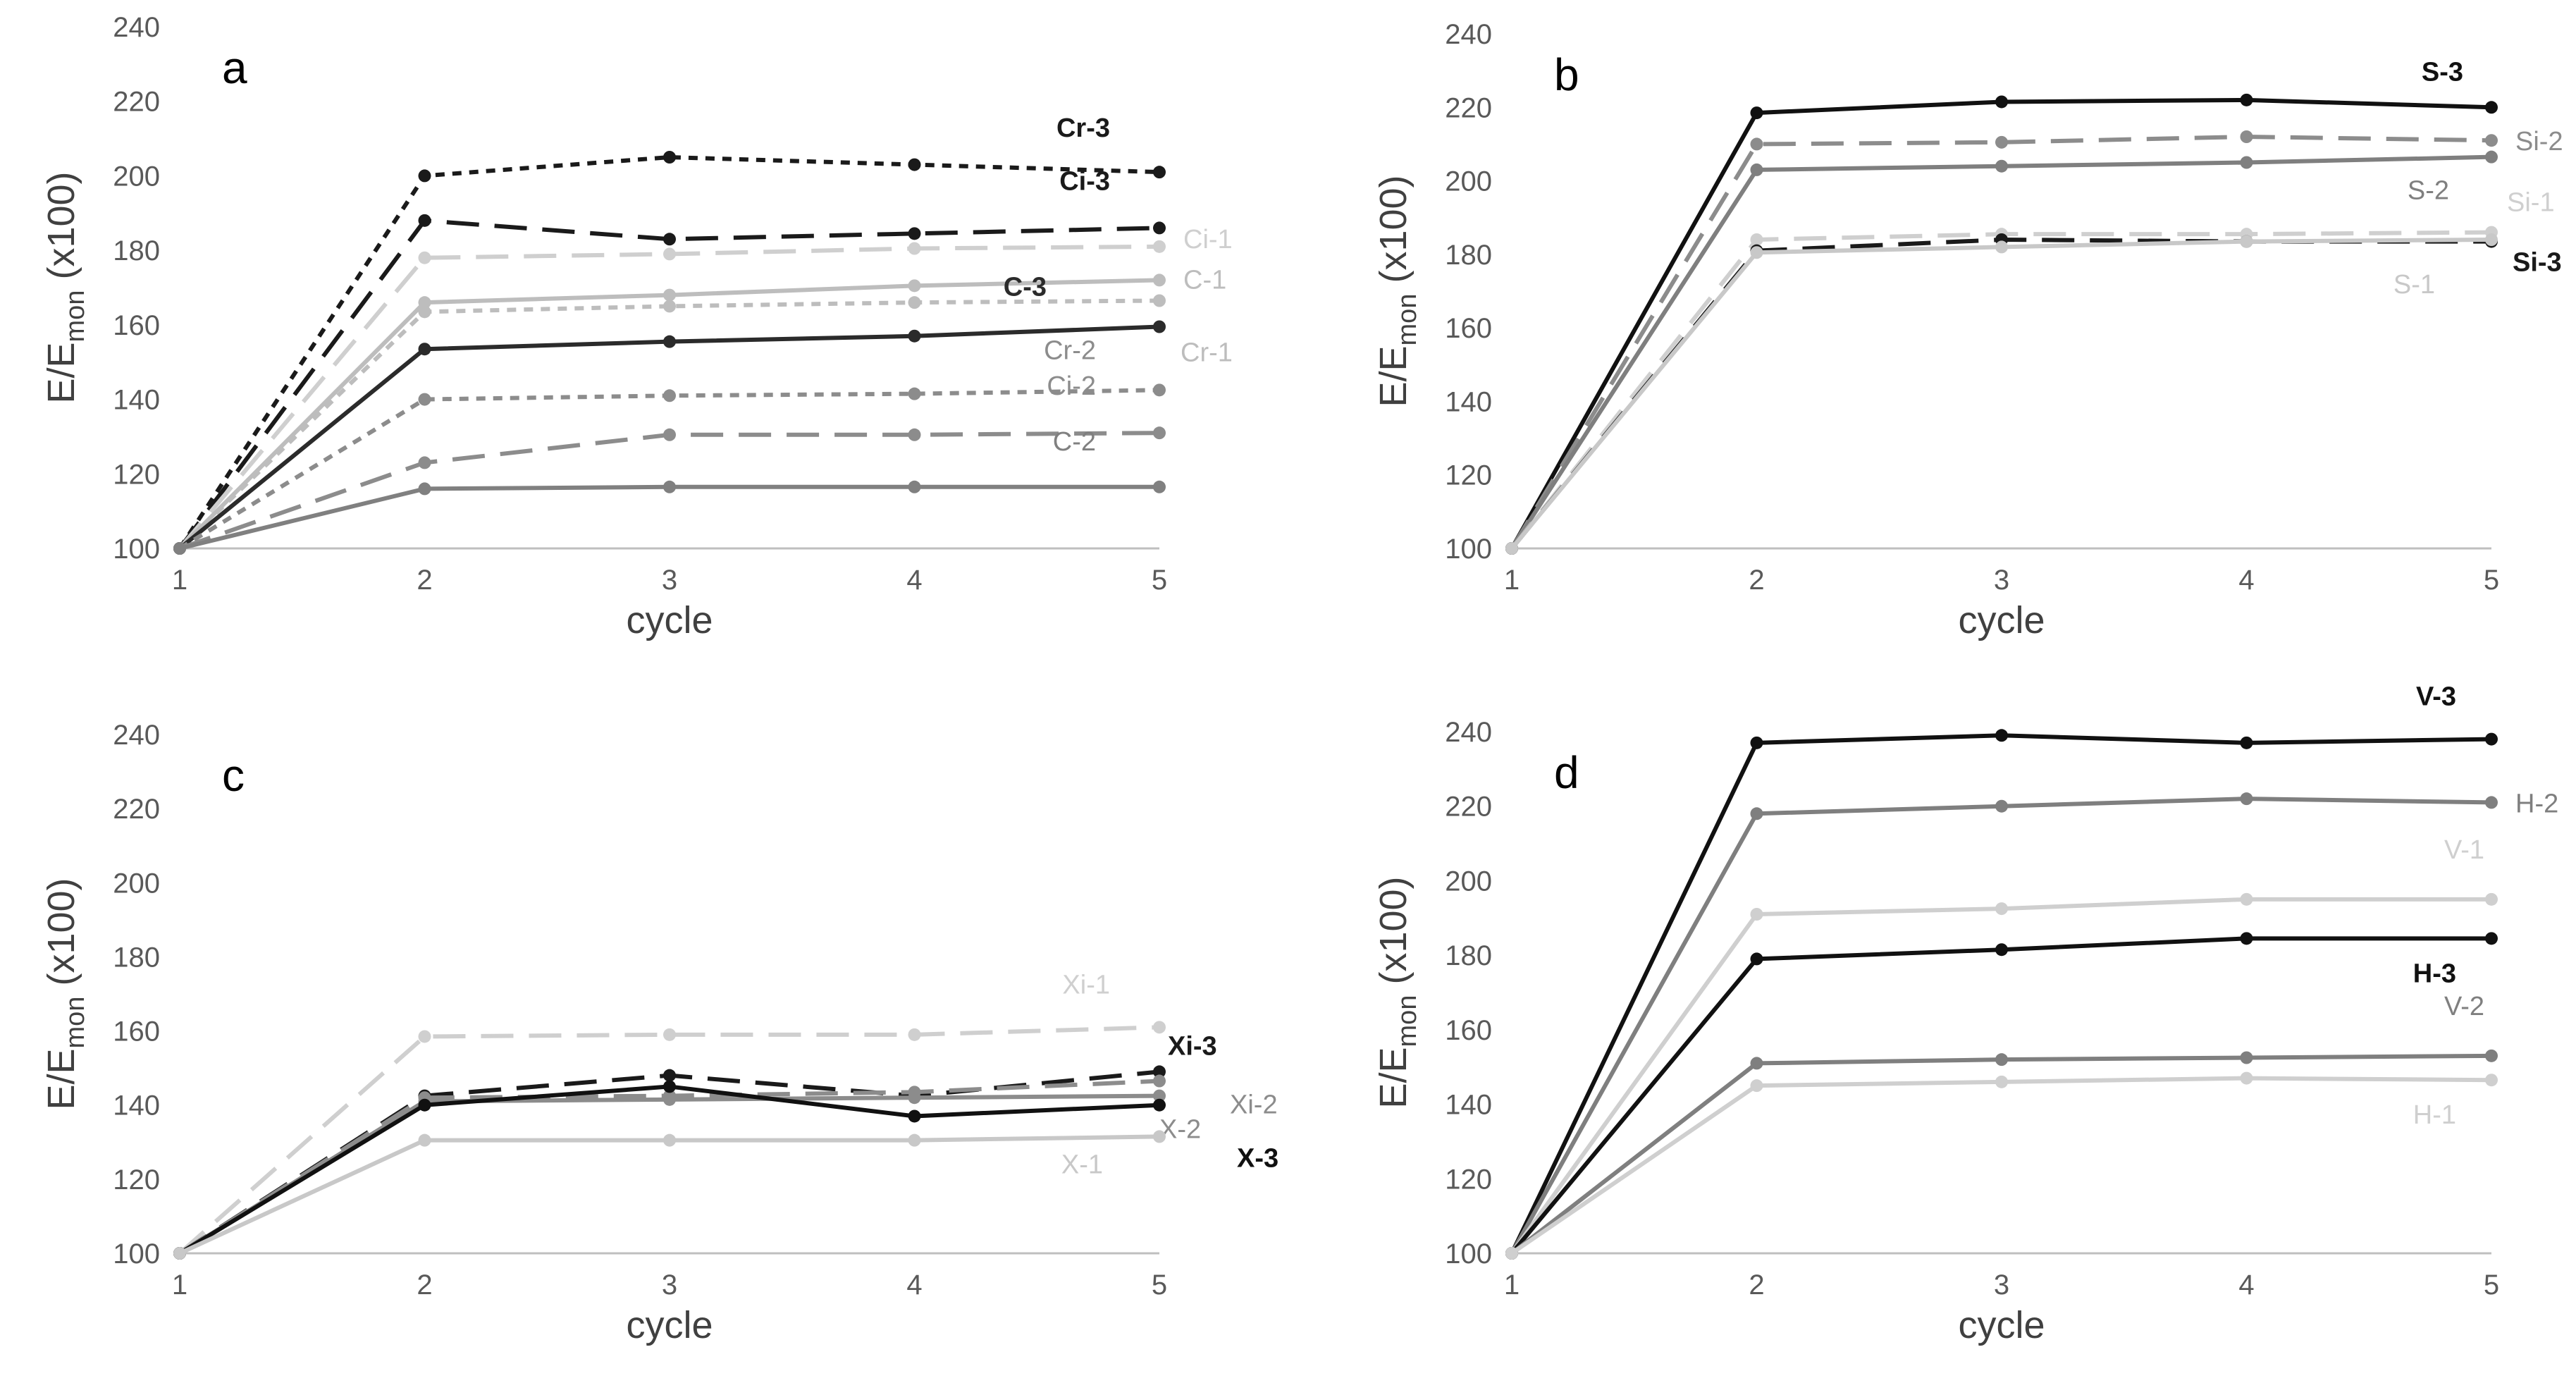 This screenshot has width=2576, height=1383. I want to click on series-label: X-2, so click(1180, 1130).